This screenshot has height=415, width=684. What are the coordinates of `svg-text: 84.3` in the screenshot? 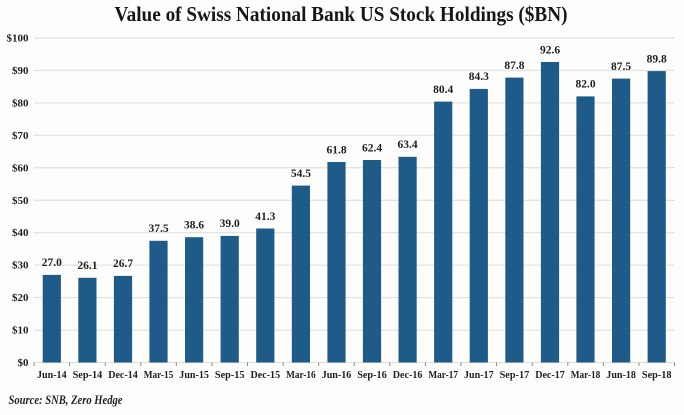 It's located at (479, 77).